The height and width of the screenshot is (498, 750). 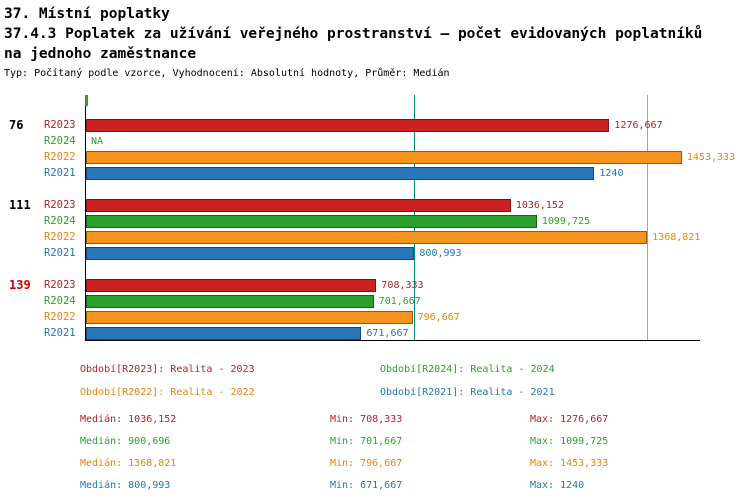 What do you see at coordinates (366, 441) in the screenshot?
I see `stat-min-R2024: Min: 701,667` at bounding box center [366, 441].